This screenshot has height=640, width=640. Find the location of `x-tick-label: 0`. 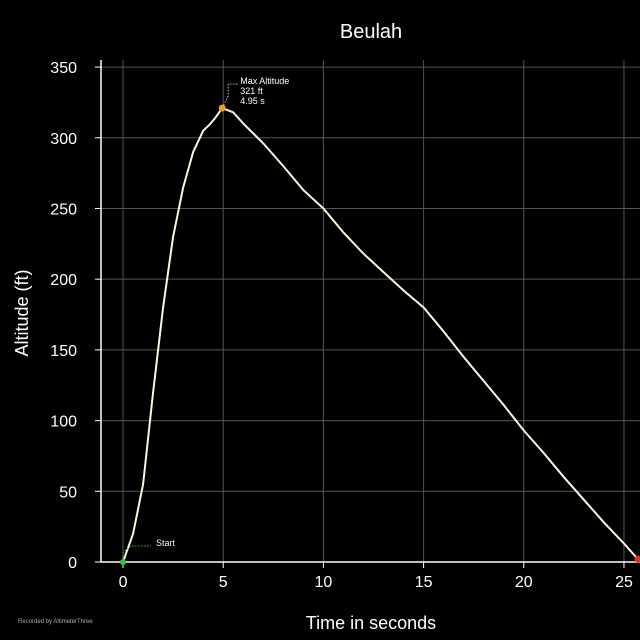

x-tick-label: 0 is located at coordinates (123, 582).